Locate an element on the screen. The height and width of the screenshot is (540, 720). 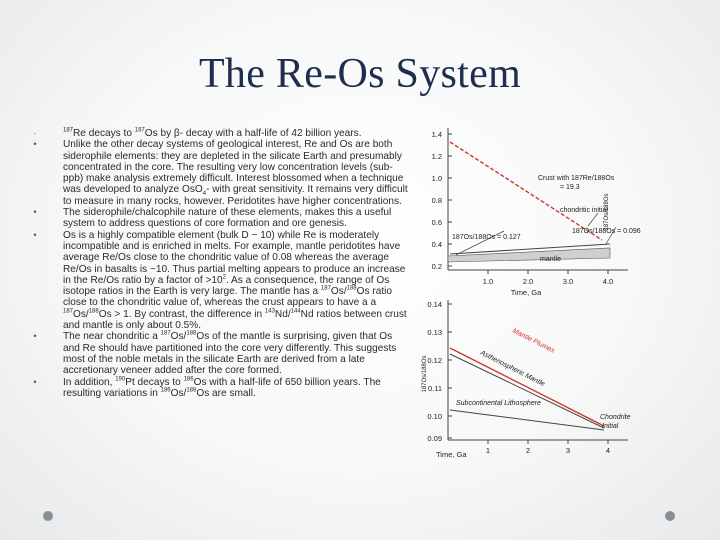
top-y-ticks is located at coordinates (450, 200).